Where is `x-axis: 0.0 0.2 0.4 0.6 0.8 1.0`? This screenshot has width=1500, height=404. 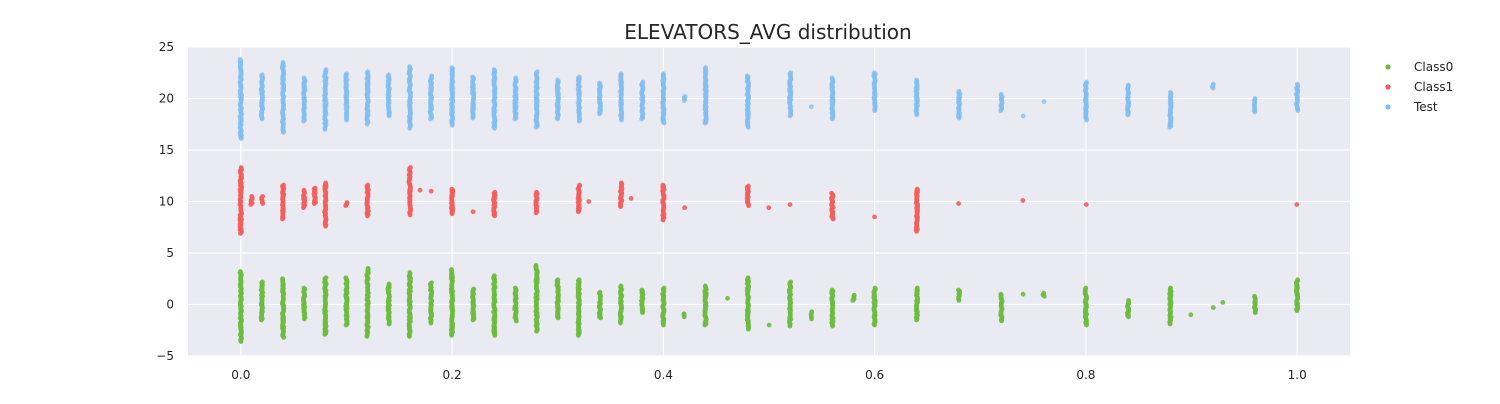 x-axis: 0.0 0.2 0.4 0.6 0.8 1.0 is located at coordinates (768, 375).